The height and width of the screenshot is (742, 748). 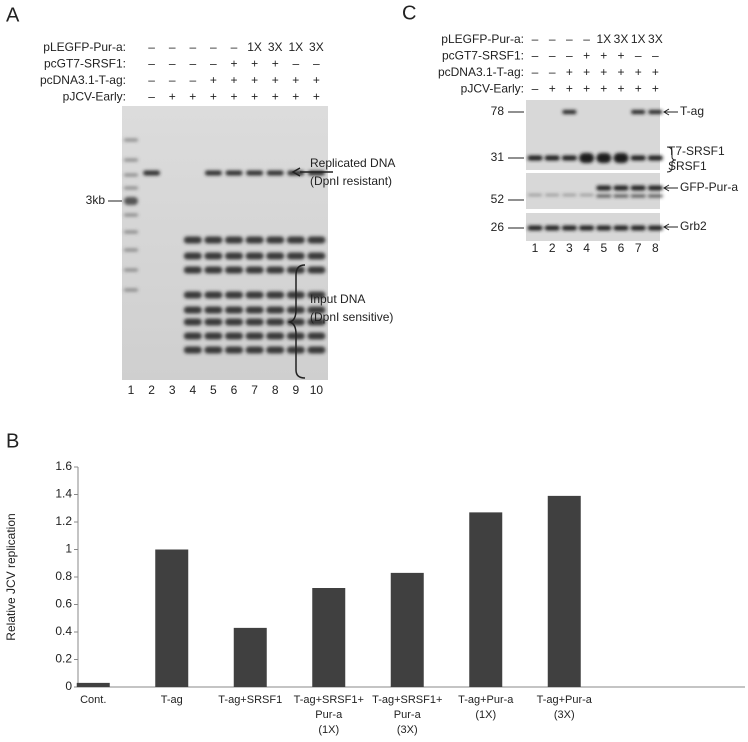 What do you see at coordinates (68, 686) in the screenshot?
I see `y-tick-label: 0` at bounding box center [68, 686].